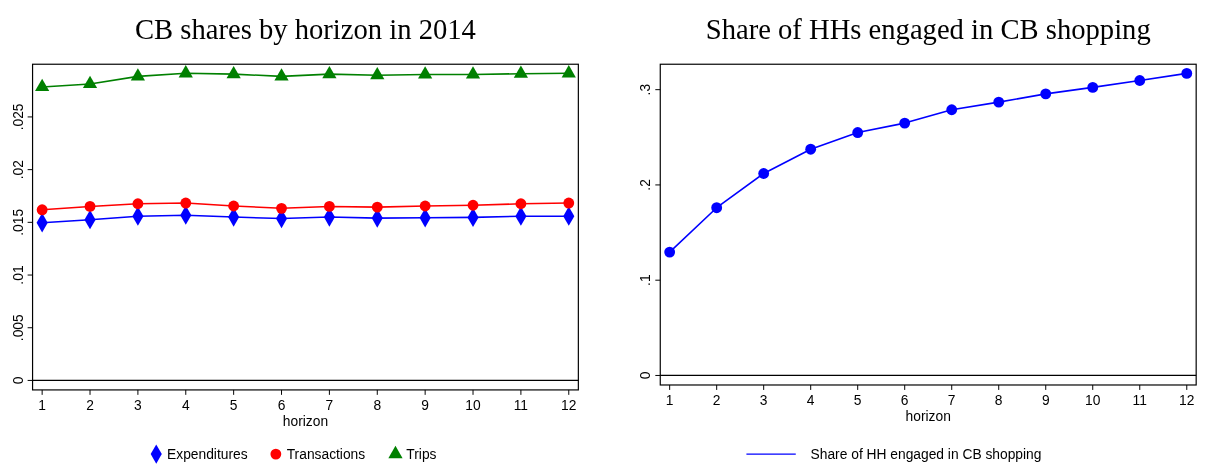 The height and width of the screenshot is (466, 1225). Describe the element at coordinates (17, 327) in the screenshot. I see `y-tick-label: .005` at that location.